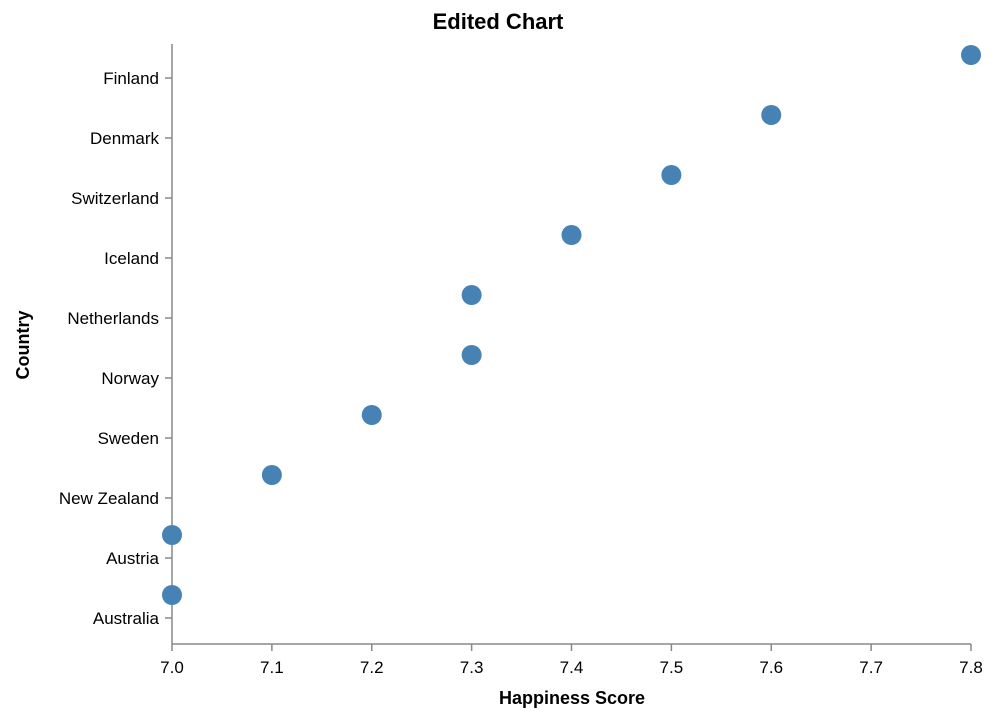 This screenshot has width=996, height=718. I want to click on x-tick-label: 7.5, so click(672, 667).